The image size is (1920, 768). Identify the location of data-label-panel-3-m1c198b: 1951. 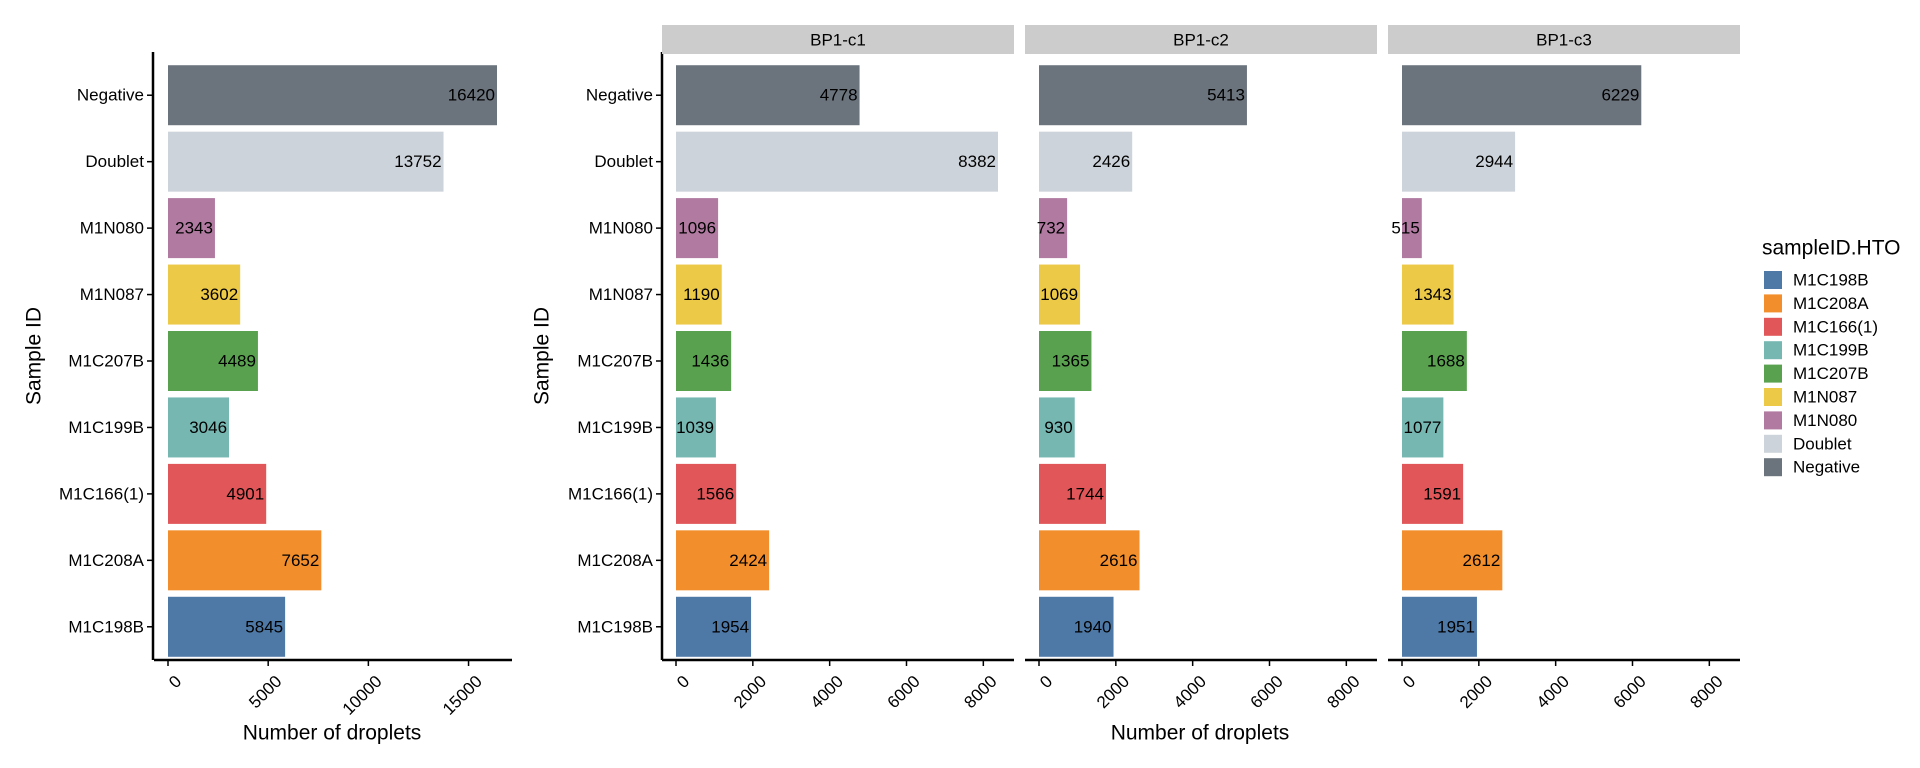
(1456, 626).